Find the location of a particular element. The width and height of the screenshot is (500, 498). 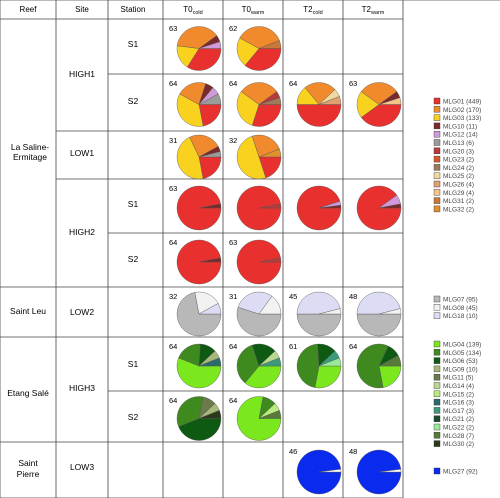

reef-label-etang-sale: Etang Salé is located at coordinates (28, 393).